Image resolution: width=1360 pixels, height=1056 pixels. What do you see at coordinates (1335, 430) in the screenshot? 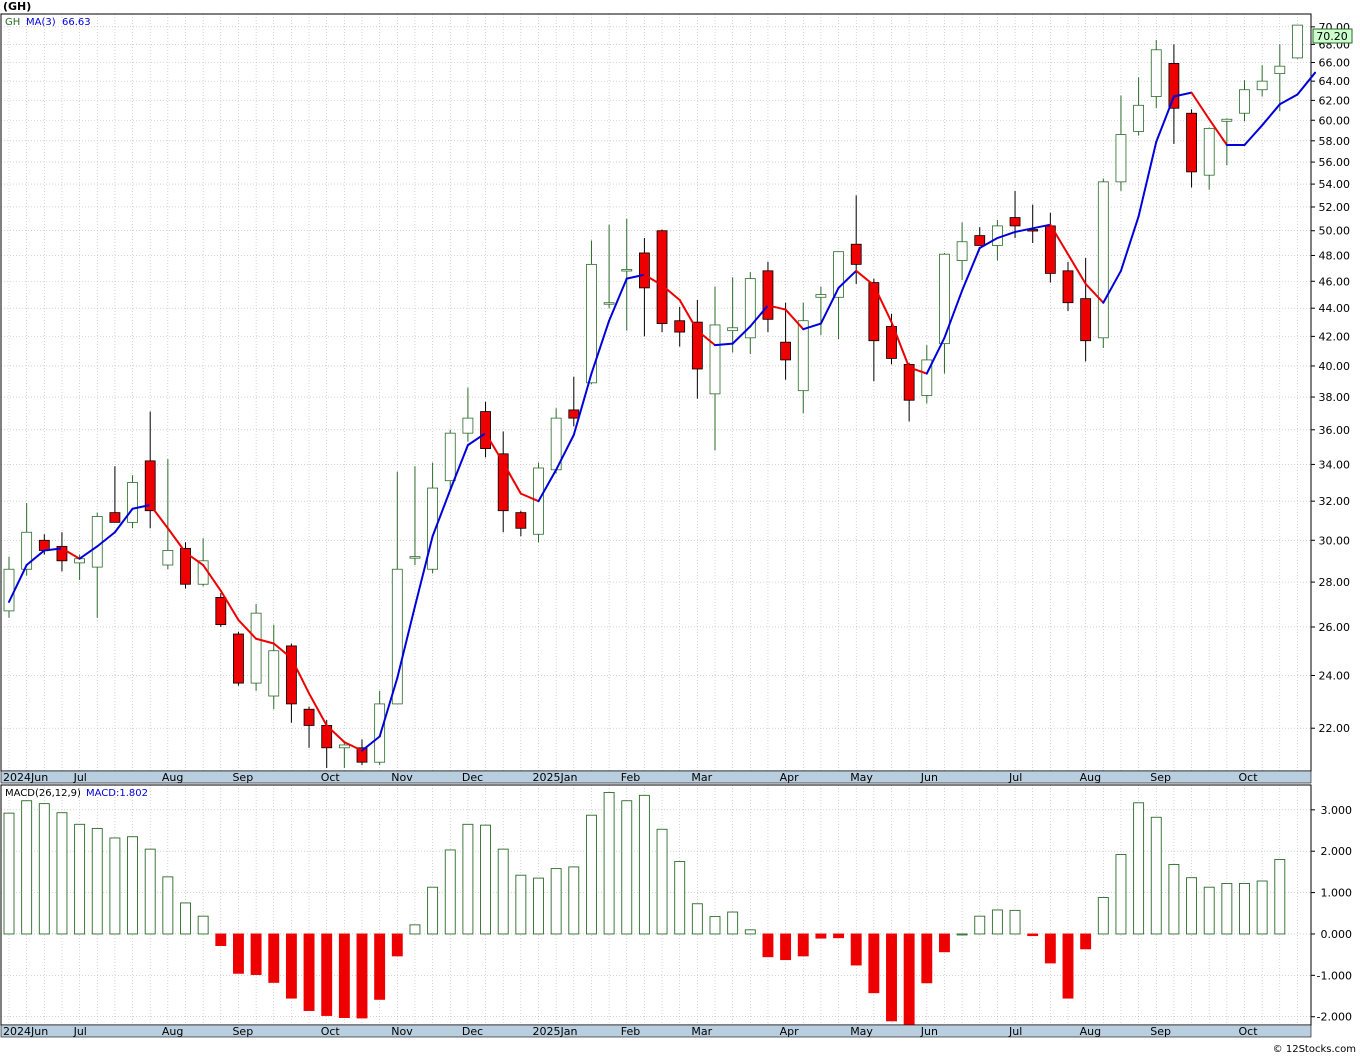
I see `price-tick-label: 36.00` at bounding box center [1335, 430].